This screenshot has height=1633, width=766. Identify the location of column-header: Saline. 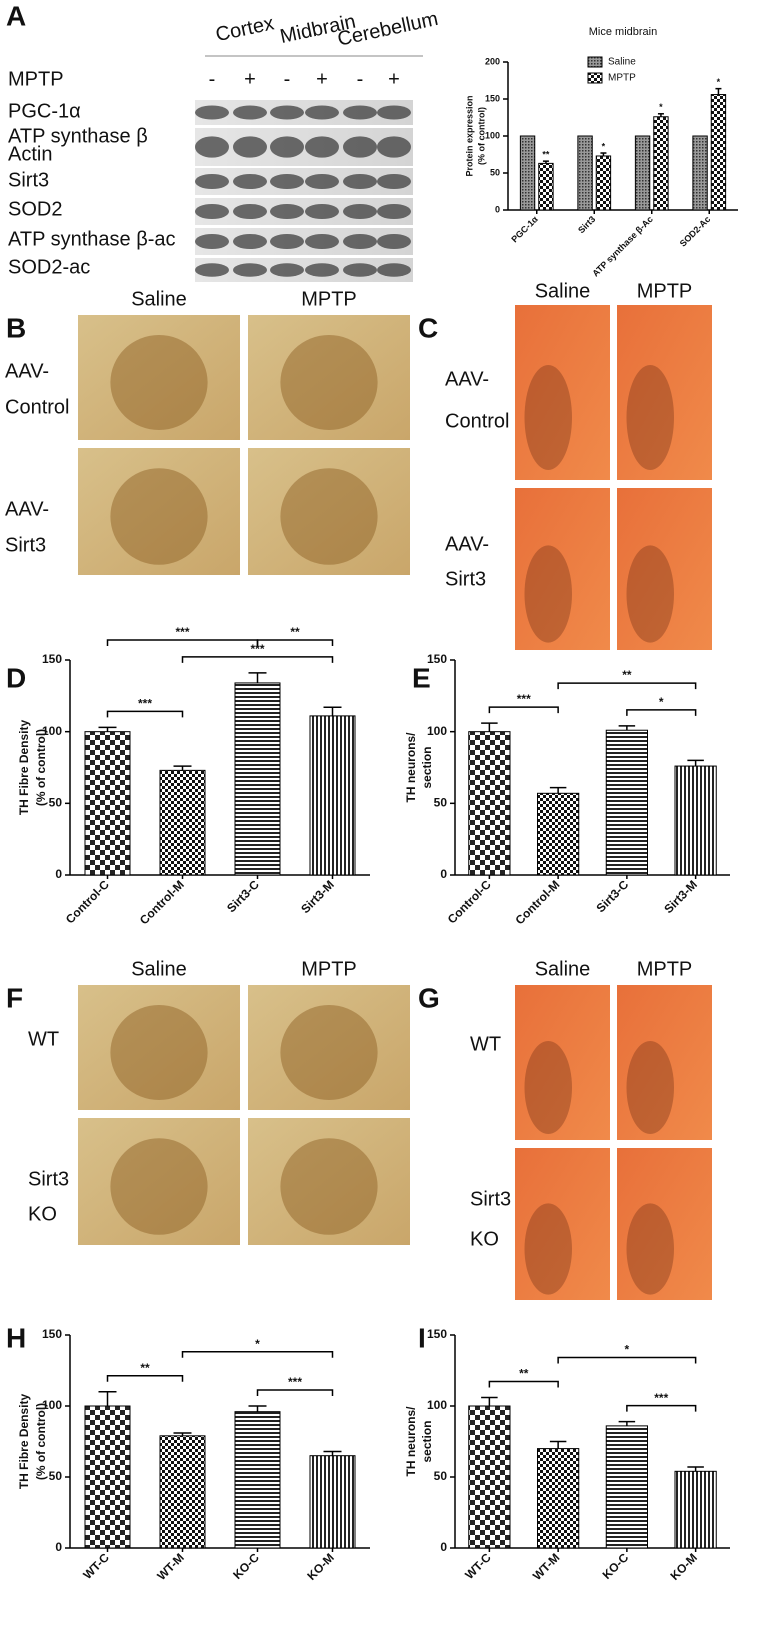
(159, 969).